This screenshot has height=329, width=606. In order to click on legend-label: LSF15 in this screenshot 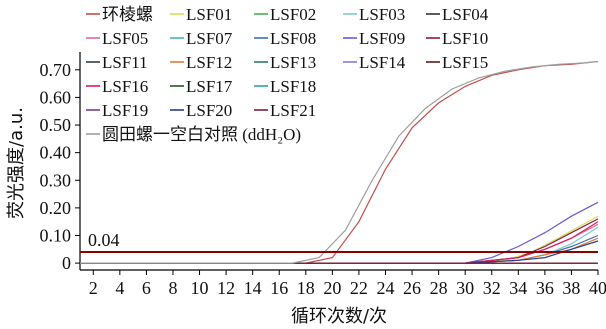, I will do `click(465, 62)`.